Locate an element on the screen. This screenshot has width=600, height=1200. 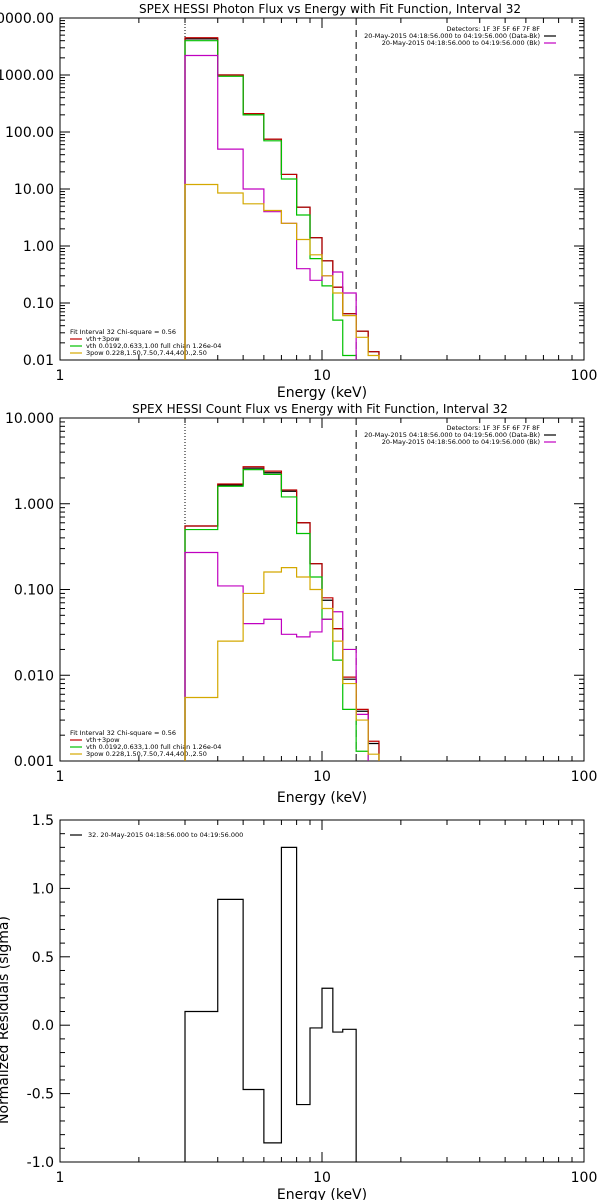
y-tick-label: 0.5 is located at coordinates (43, 958).